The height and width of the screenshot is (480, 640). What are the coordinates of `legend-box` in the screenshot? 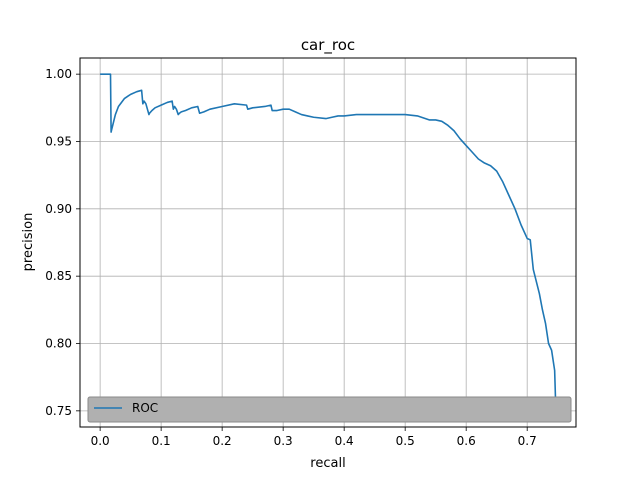 It's located at (329, 409).